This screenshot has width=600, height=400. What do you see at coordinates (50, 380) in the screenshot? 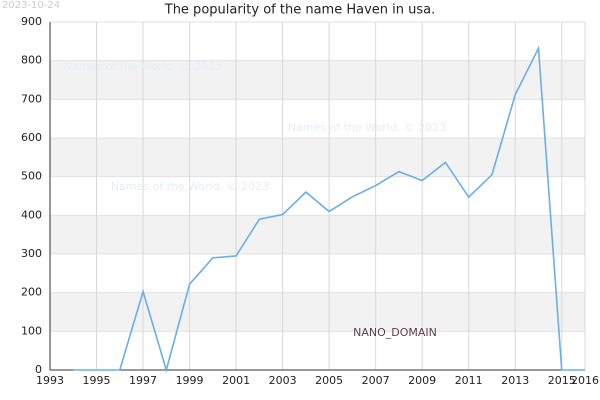
I see `x-tick-label: 1993` at bounding box center [50, 380].